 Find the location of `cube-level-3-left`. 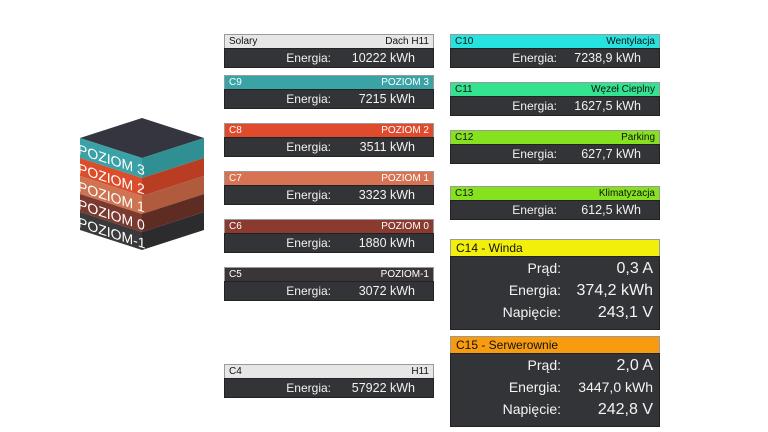

cube-level-3-left is located at coordinates (111, 158).